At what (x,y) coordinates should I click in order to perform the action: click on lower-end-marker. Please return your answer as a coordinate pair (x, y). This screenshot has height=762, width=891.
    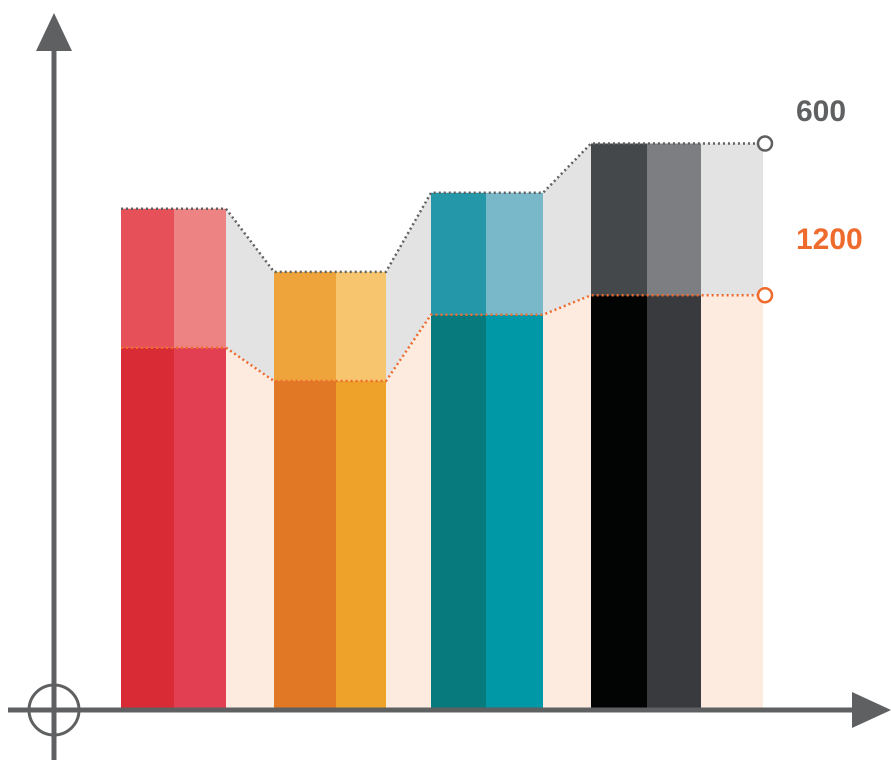
    Looking at the image, I should click on (765, 295).